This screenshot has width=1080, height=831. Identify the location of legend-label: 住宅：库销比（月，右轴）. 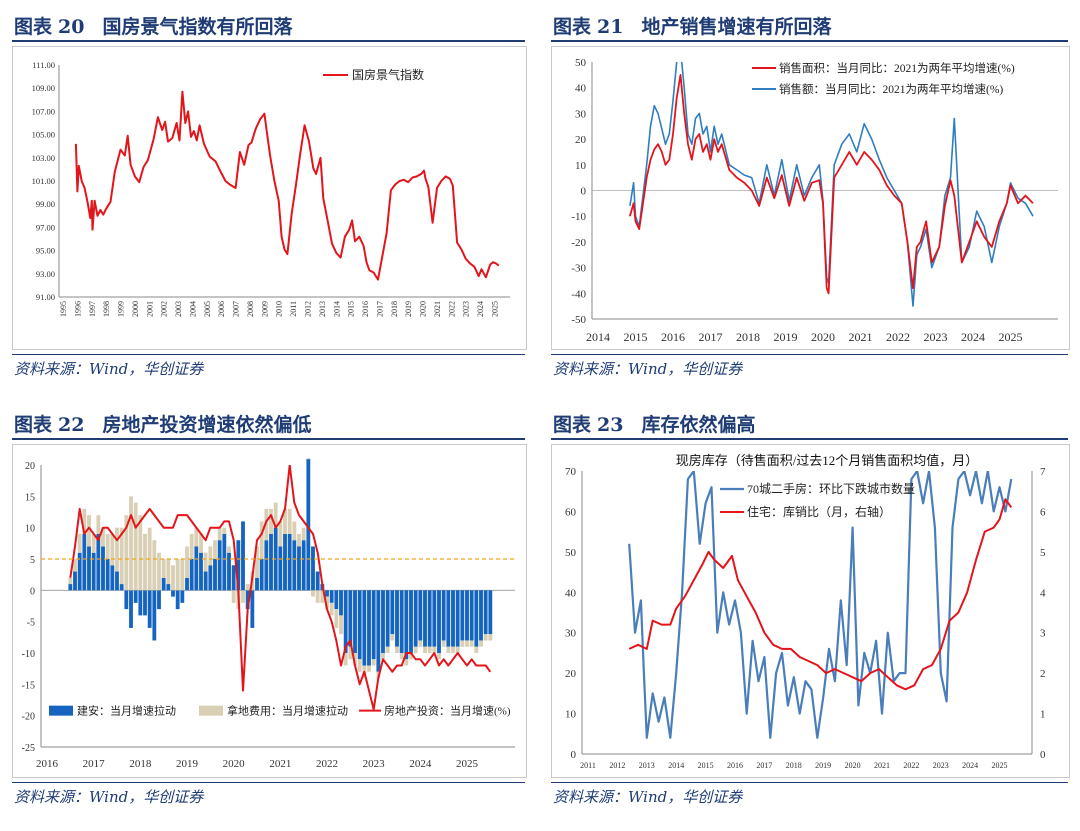
(819, 511).